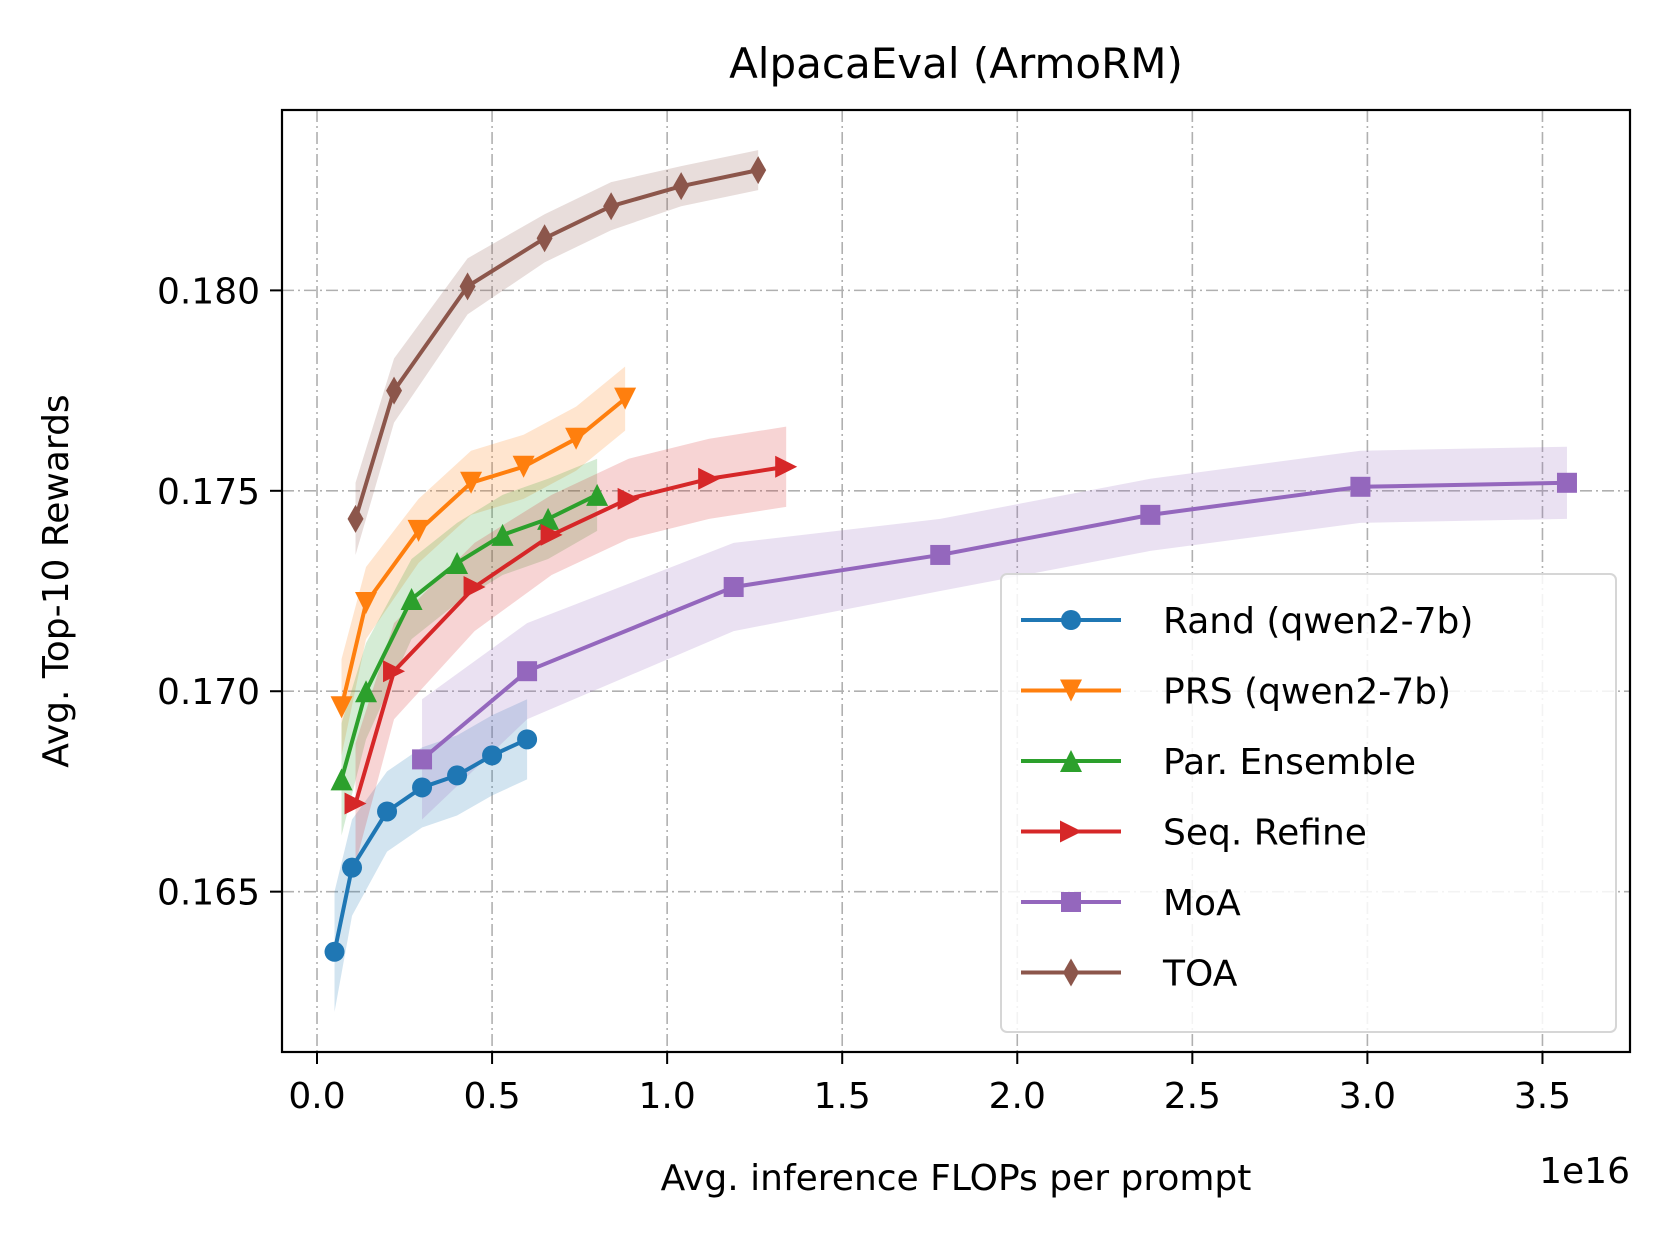 This screenshot has width=1661, height=1233. Describe the element at coordinates (1071, 972) in the screenshot. I see `legend-marker-toa` at that location.